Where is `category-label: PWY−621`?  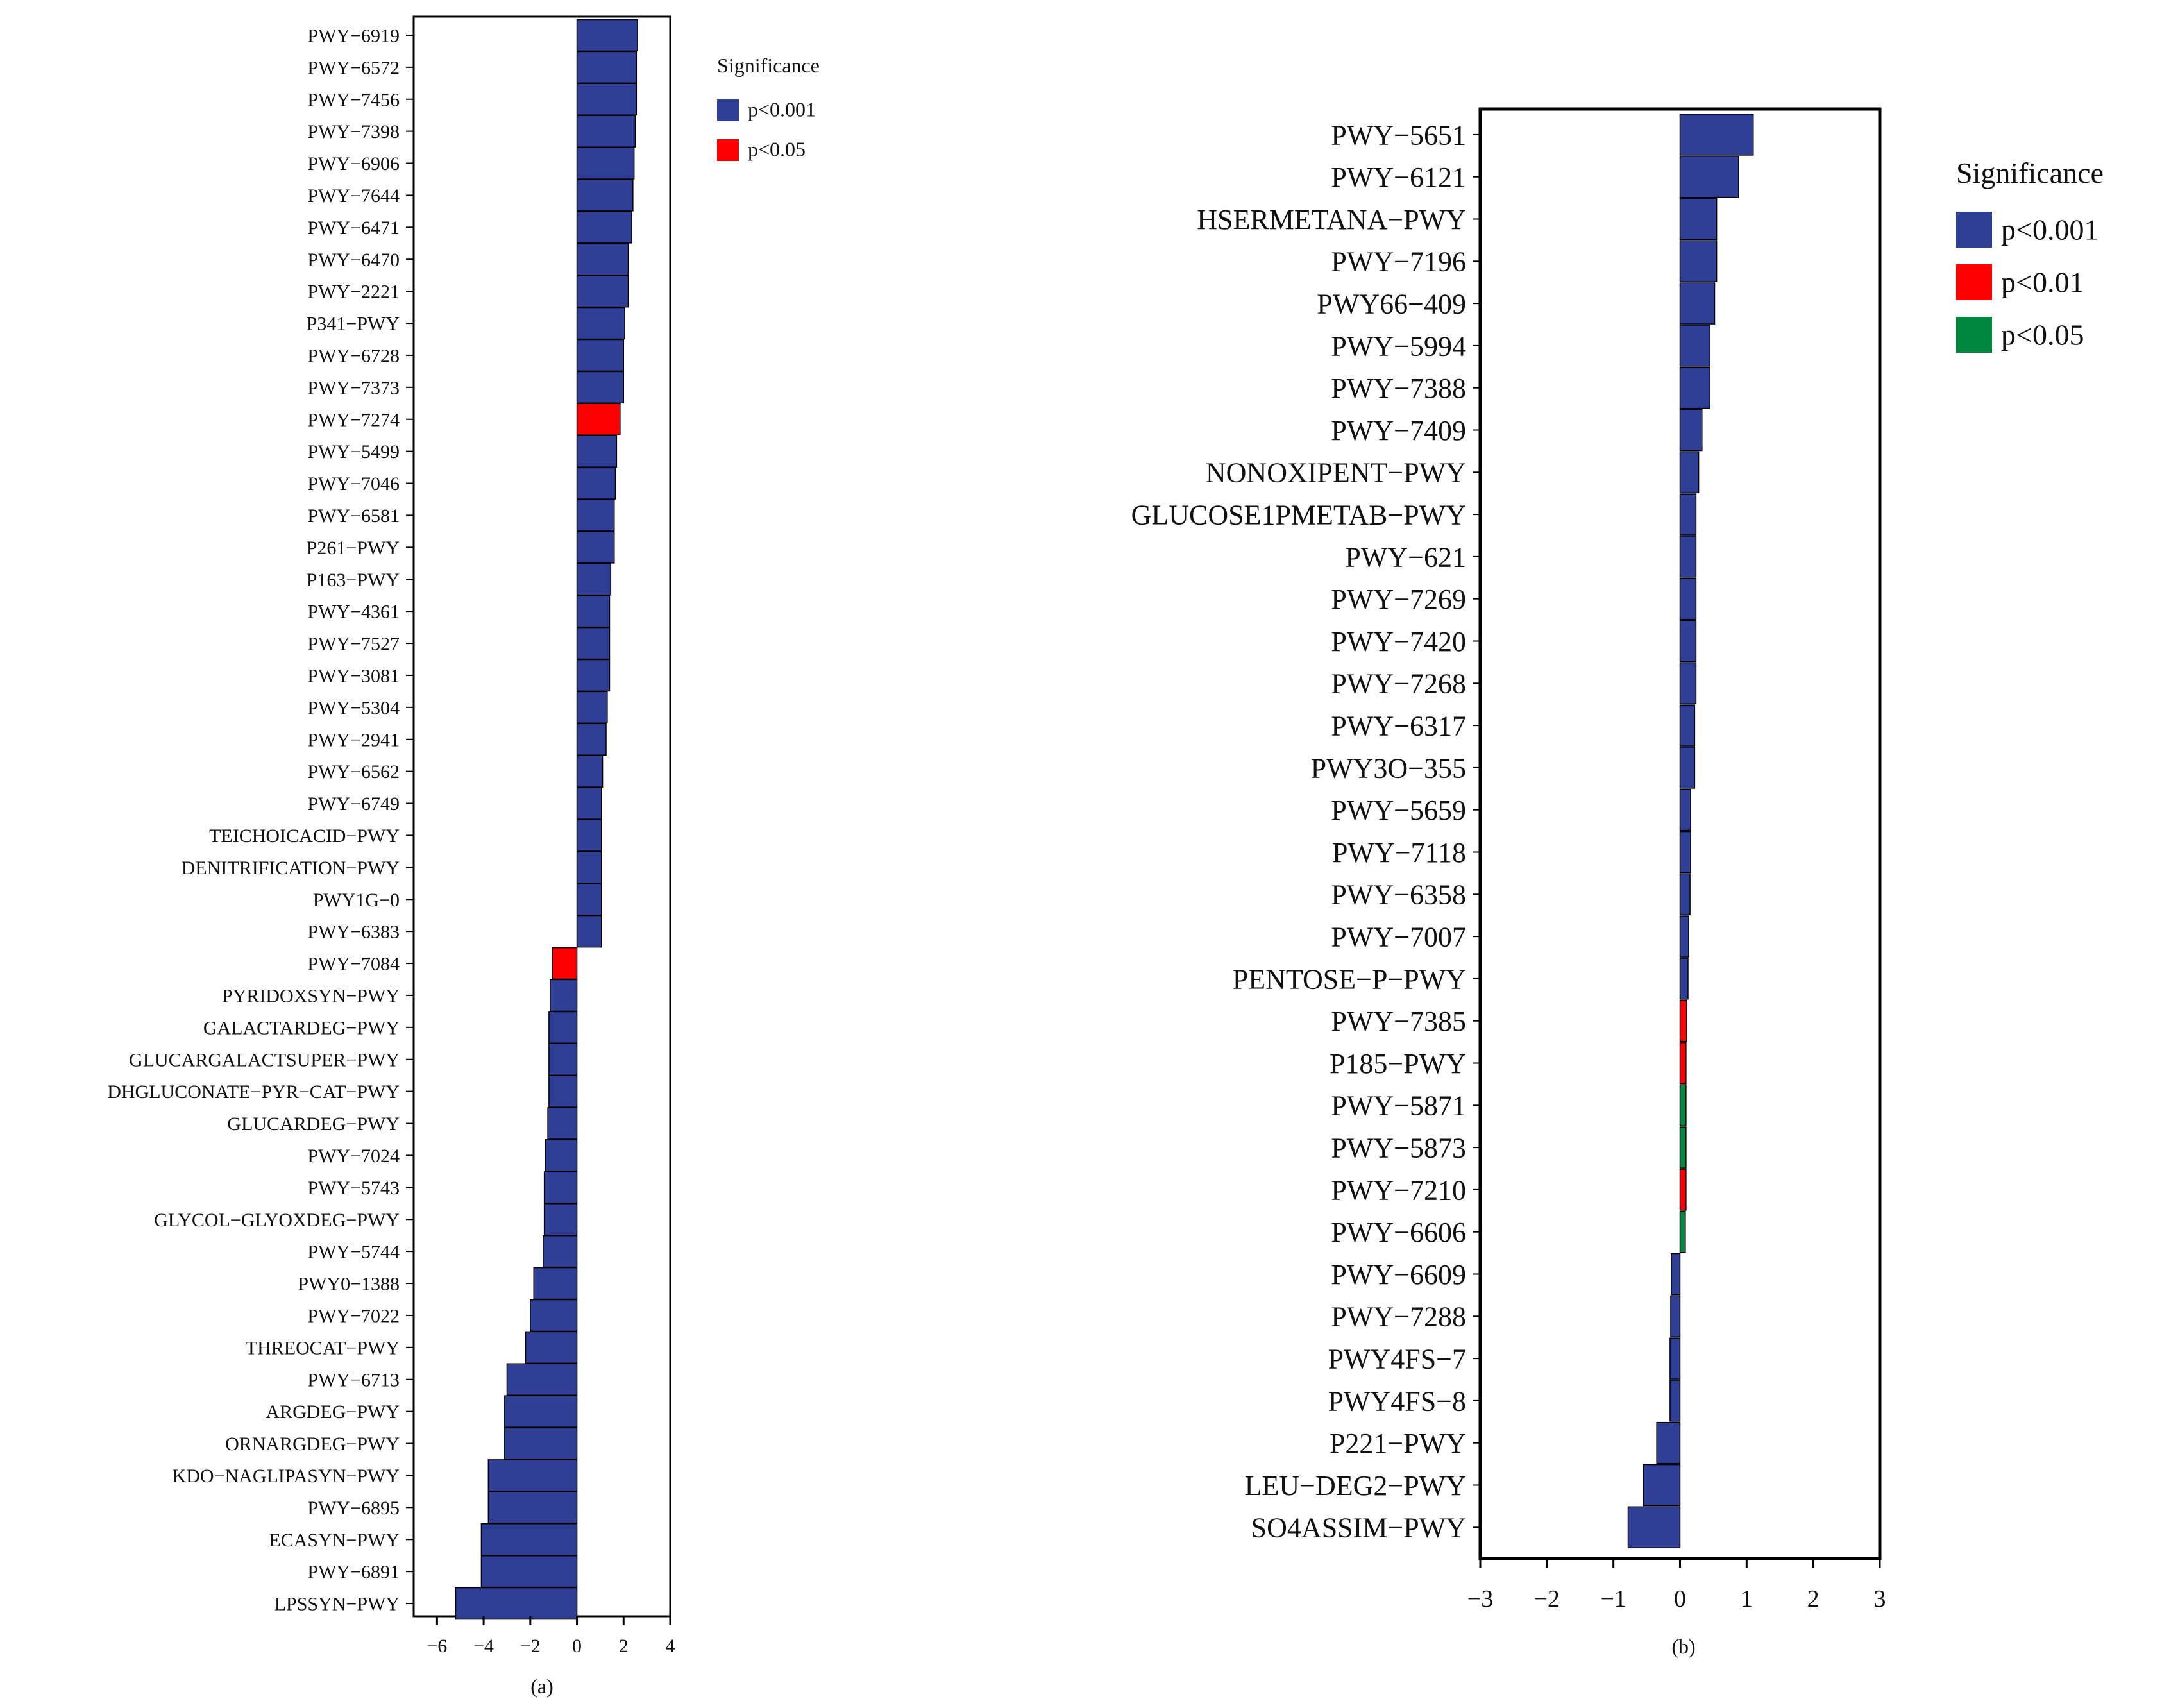
category-label: PWY−621 is located at coordinates (1405, 557).